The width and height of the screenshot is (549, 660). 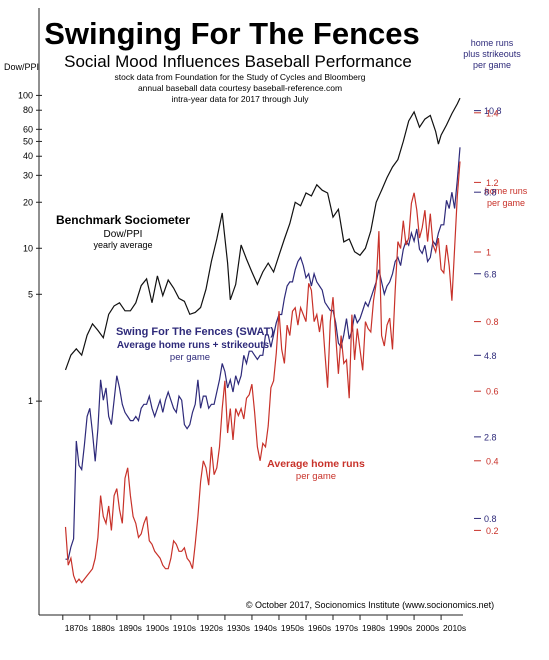 What do you see at coordinates (28, 202) in the screenshot?
I see `left-axis-tick-label: 20` at bounding box center [28, 202].